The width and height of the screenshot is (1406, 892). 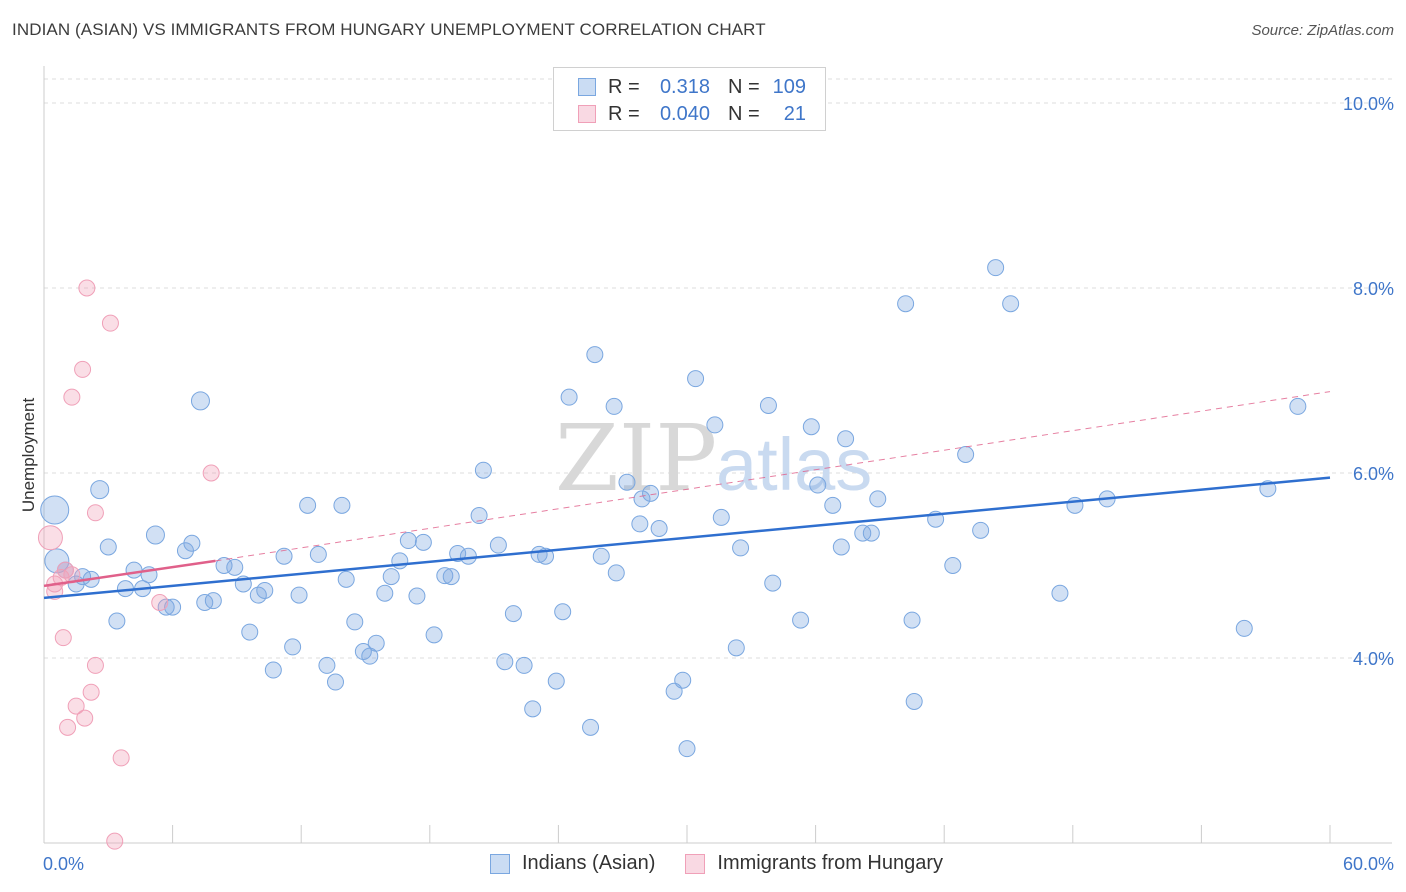 I want to click on legend-r-value: 0.318, so click(x=684, y=86).